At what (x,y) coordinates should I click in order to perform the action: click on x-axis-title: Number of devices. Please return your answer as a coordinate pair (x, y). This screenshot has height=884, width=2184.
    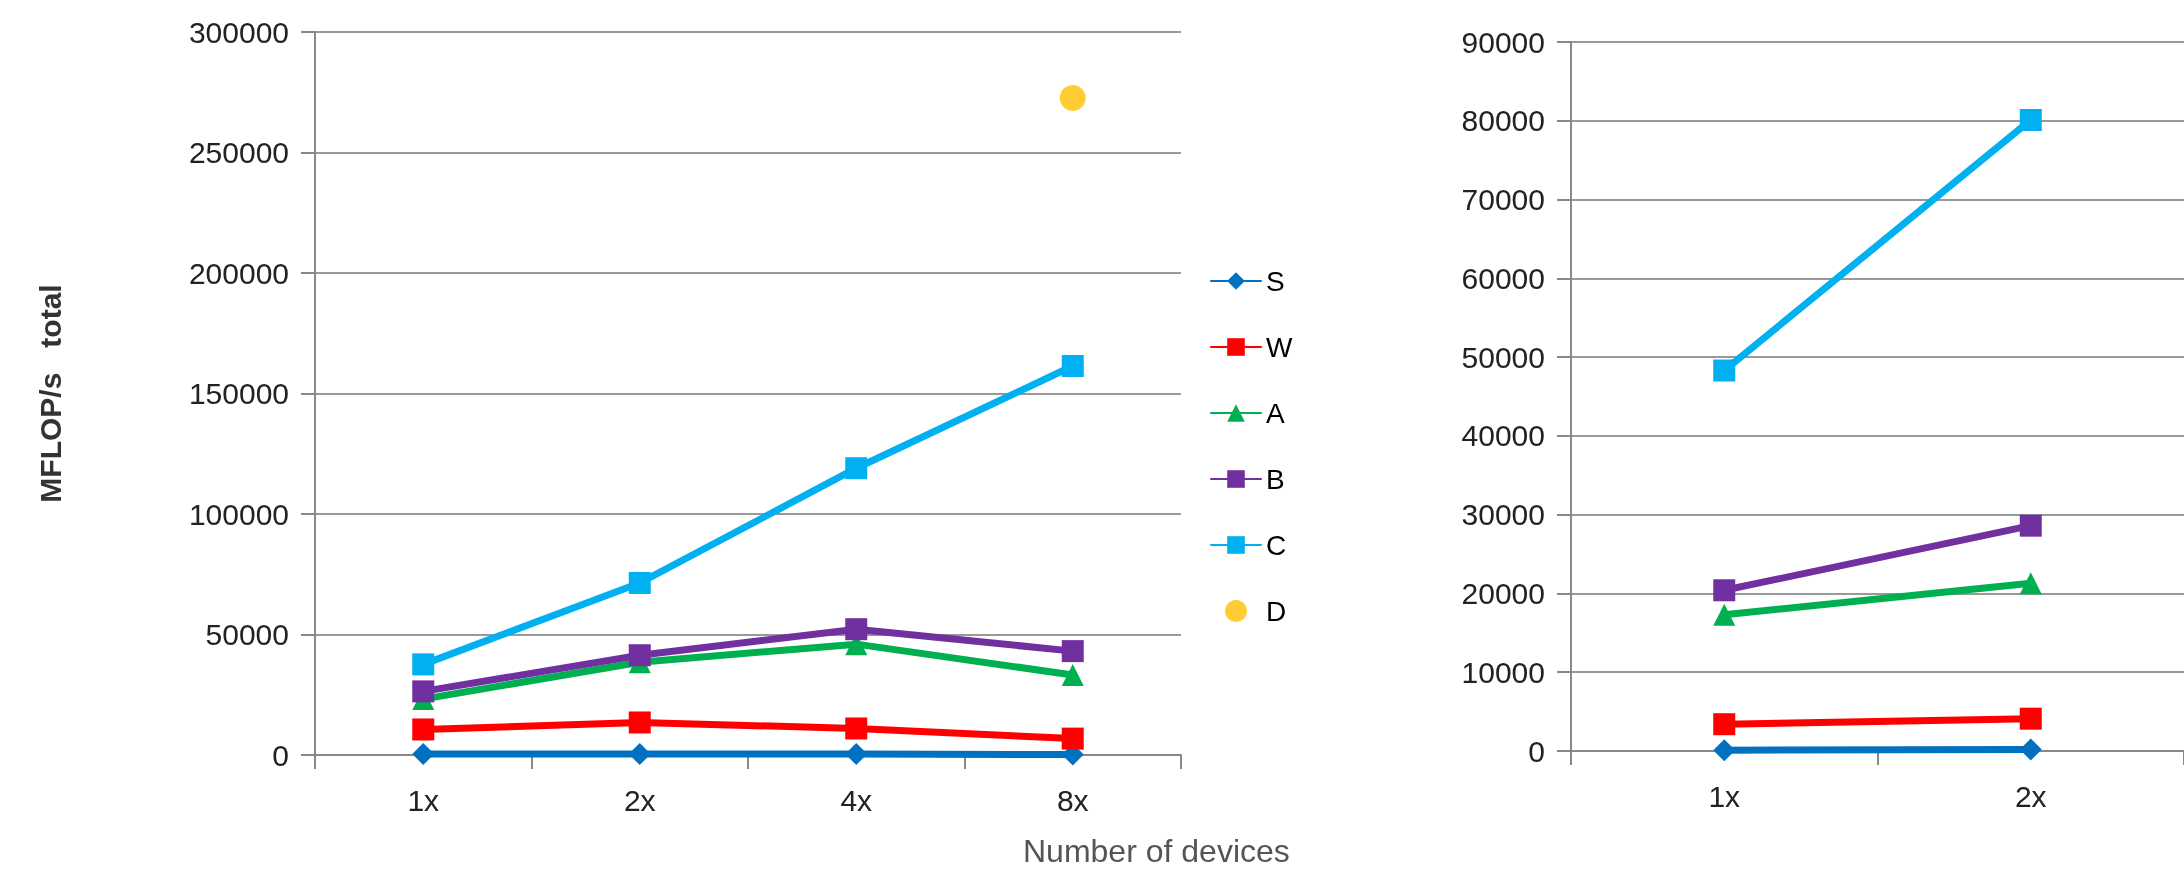
    Looking at the image, I should click on (1156, 851).